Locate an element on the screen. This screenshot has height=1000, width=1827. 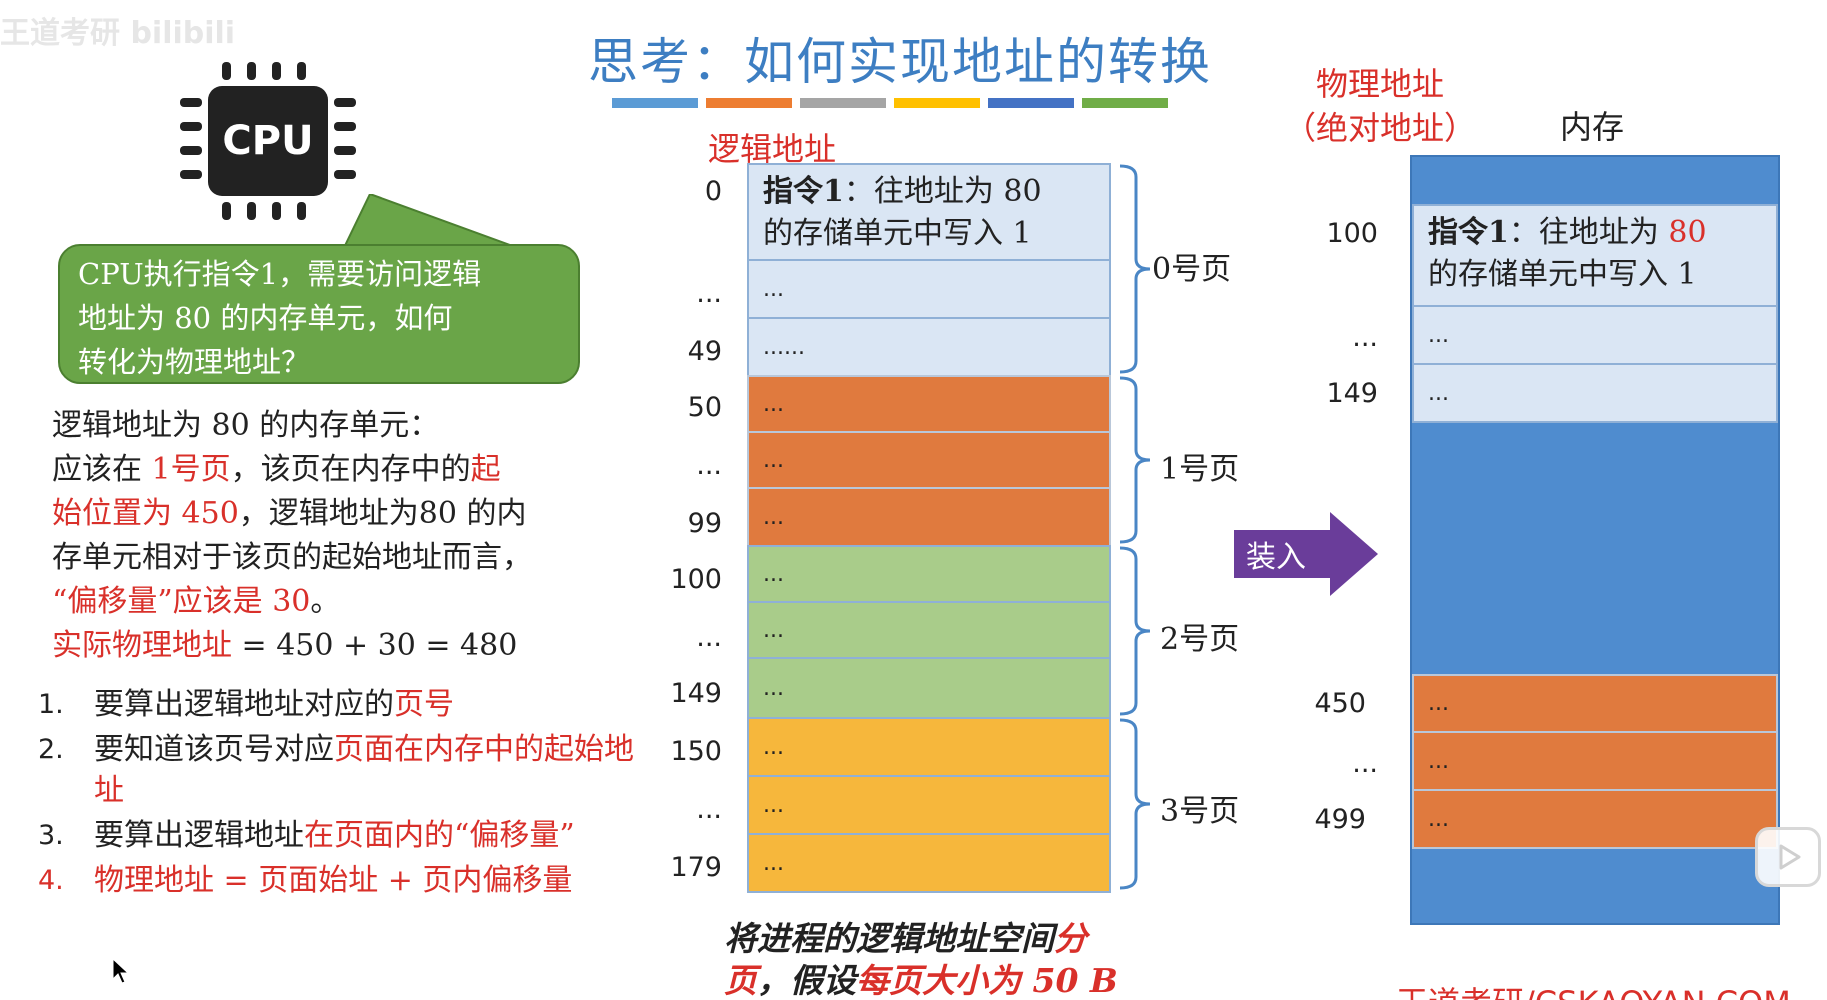
paging-caption: 将进程的逻辑地址空间分 页，假设每页大小为 50 B is located at coordinates (921, 959).